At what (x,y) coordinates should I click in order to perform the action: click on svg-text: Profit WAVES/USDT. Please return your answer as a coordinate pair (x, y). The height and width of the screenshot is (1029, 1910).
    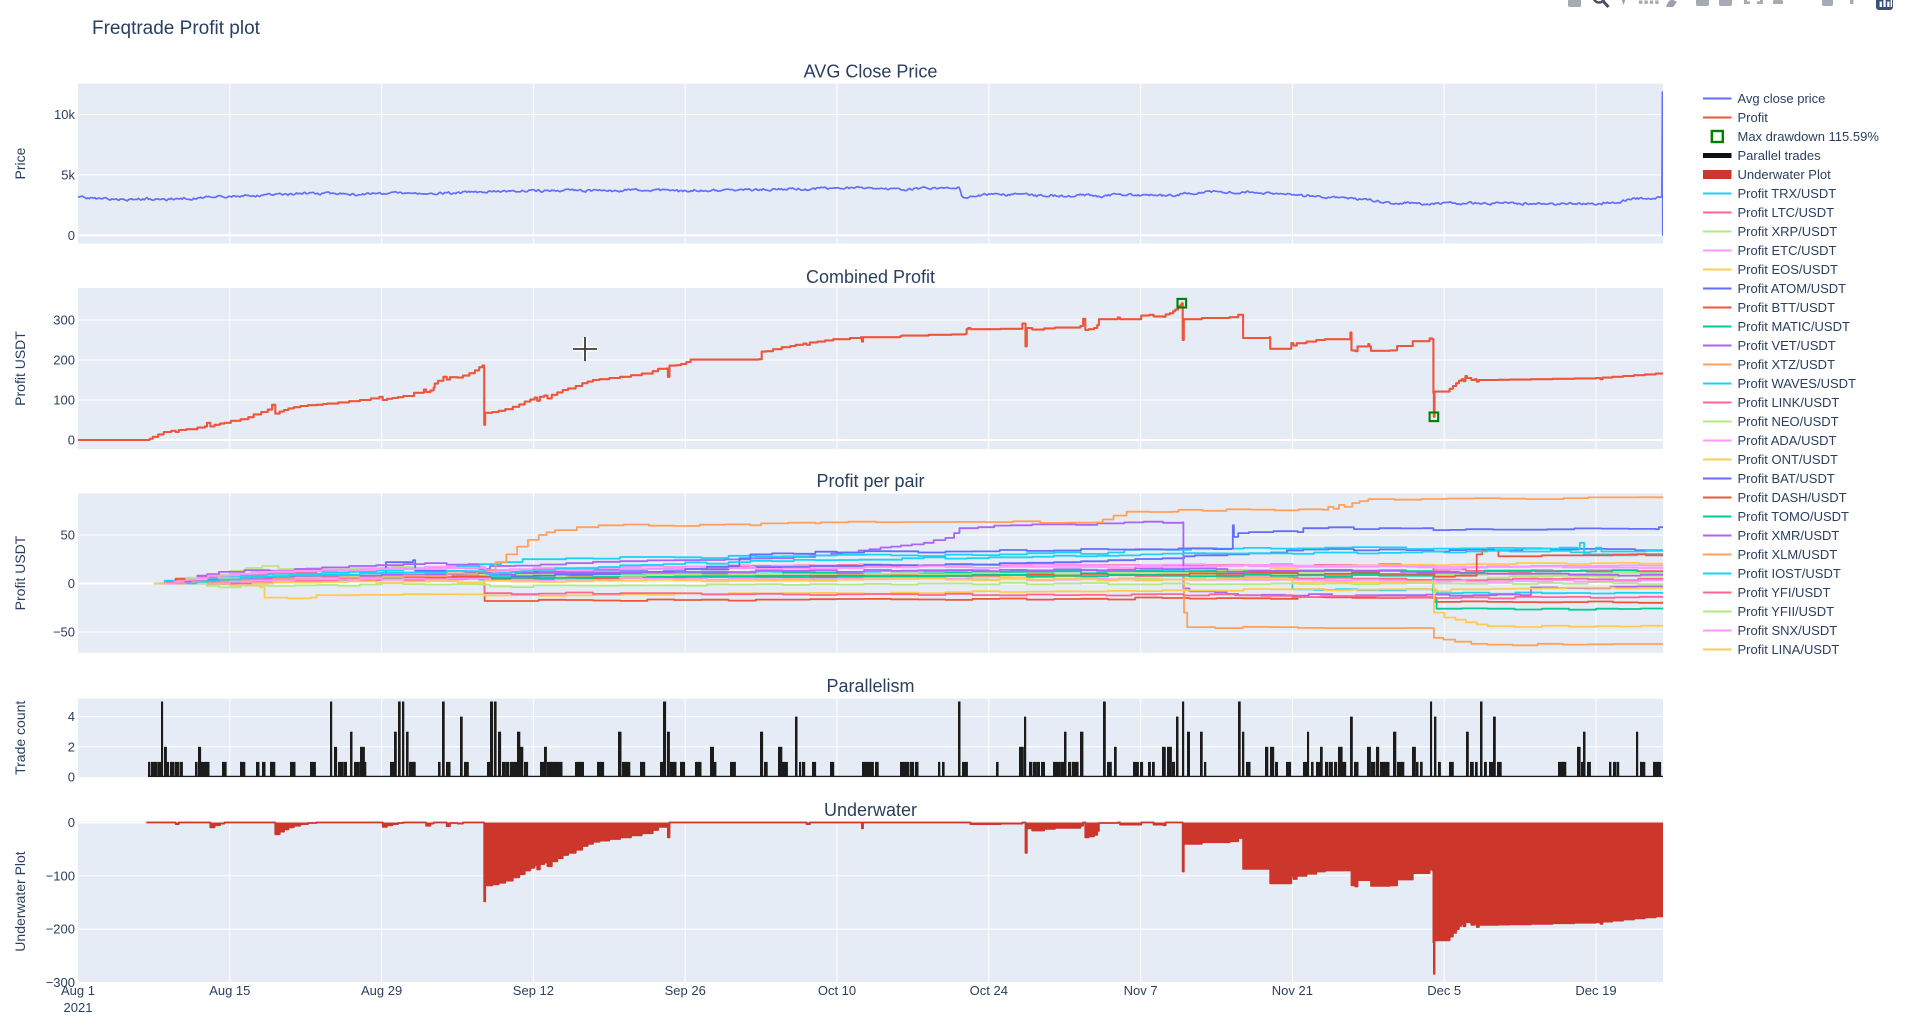
    Looking at the image, I should click on (1797, 383).